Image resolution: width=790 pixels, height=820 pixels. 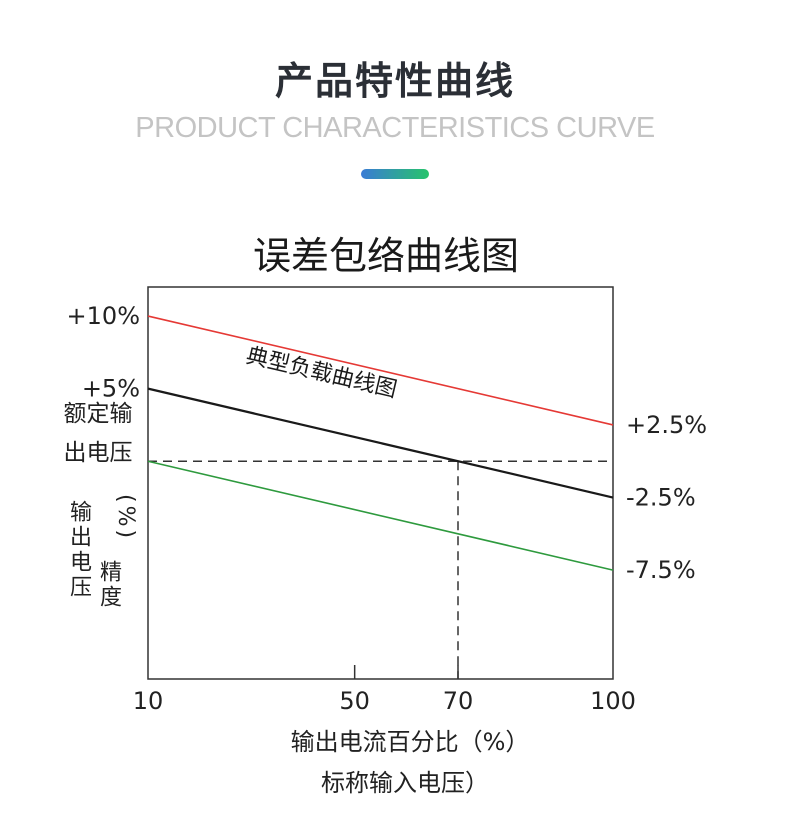 What do you see at coordinates (78, 550) in the screenshot?
I see `y-axis-label-accuracy-a: 输出电压` at bounding box center [78, 550].